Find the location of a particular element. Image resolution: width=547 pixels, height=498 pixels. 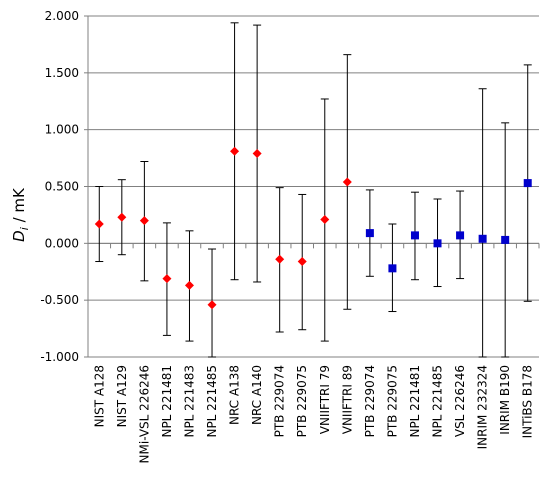

category-label: VSL 226246 is located at coordinates (460, 401).